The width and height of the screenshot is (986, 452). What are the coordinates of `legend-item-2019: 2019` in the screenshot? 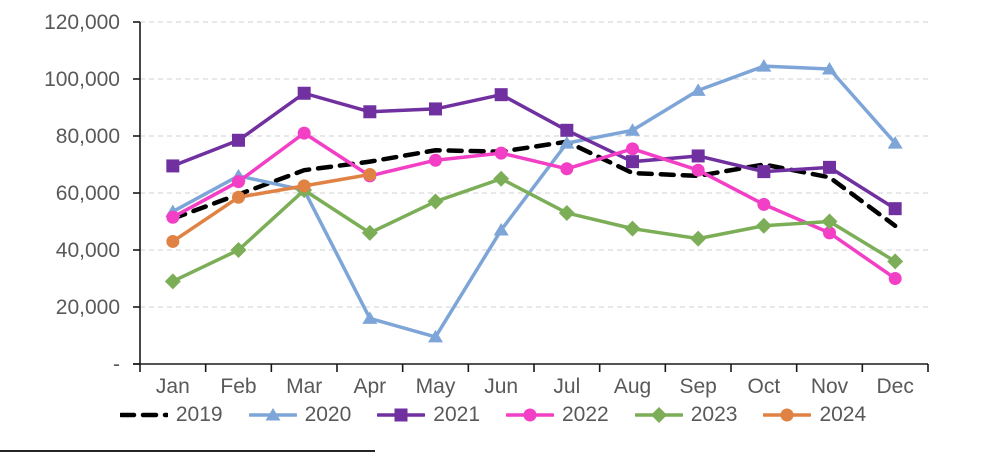 It's located at (171, 414).